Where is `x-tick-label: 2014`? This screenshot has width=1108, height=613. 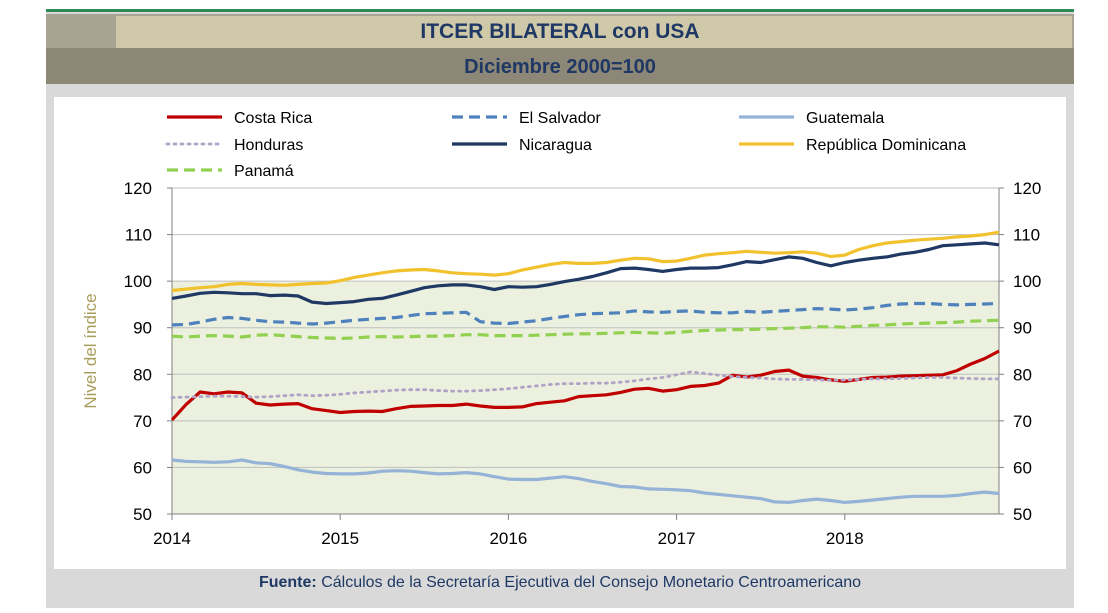
x-tick-label: 2014 is located at coordinates (172, 538).